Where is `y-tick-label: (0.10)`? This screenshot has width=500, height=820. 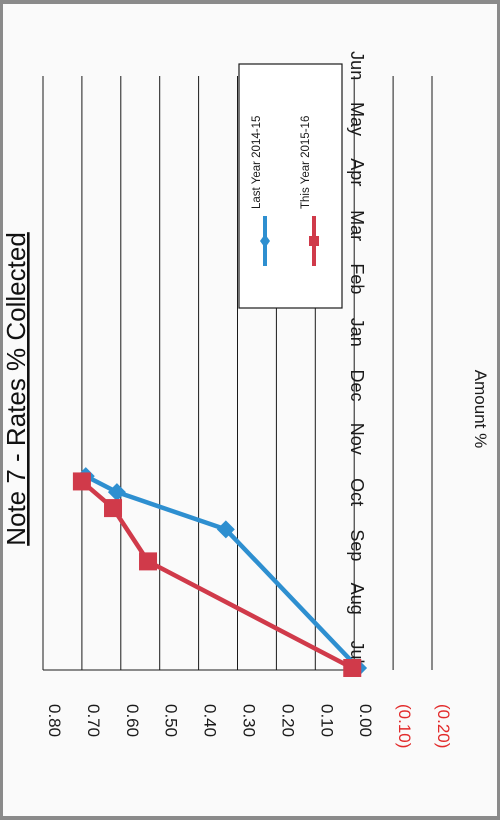 y-tick-label: (0.10) is located at coordinates (404, 726).